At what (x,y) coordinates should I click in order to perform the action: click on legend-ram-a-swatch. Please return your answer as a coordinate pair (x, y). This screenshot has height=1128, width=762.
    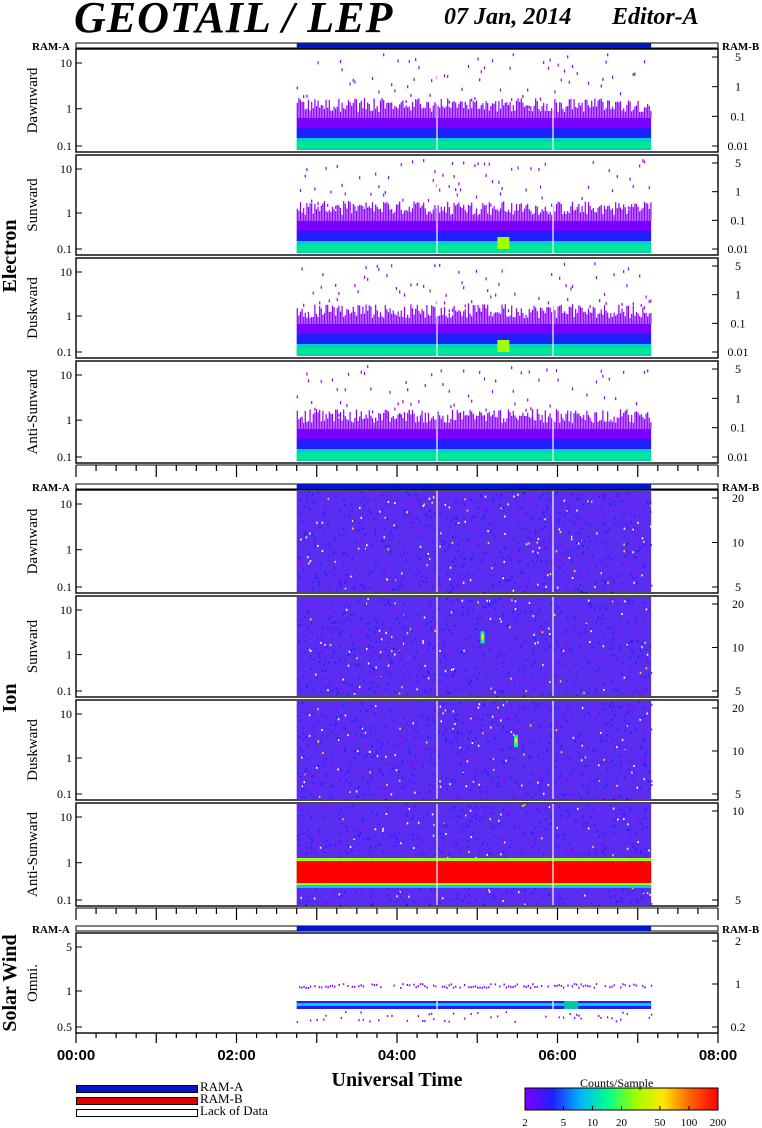
    Looking at the image, I should click on (137, 1089).